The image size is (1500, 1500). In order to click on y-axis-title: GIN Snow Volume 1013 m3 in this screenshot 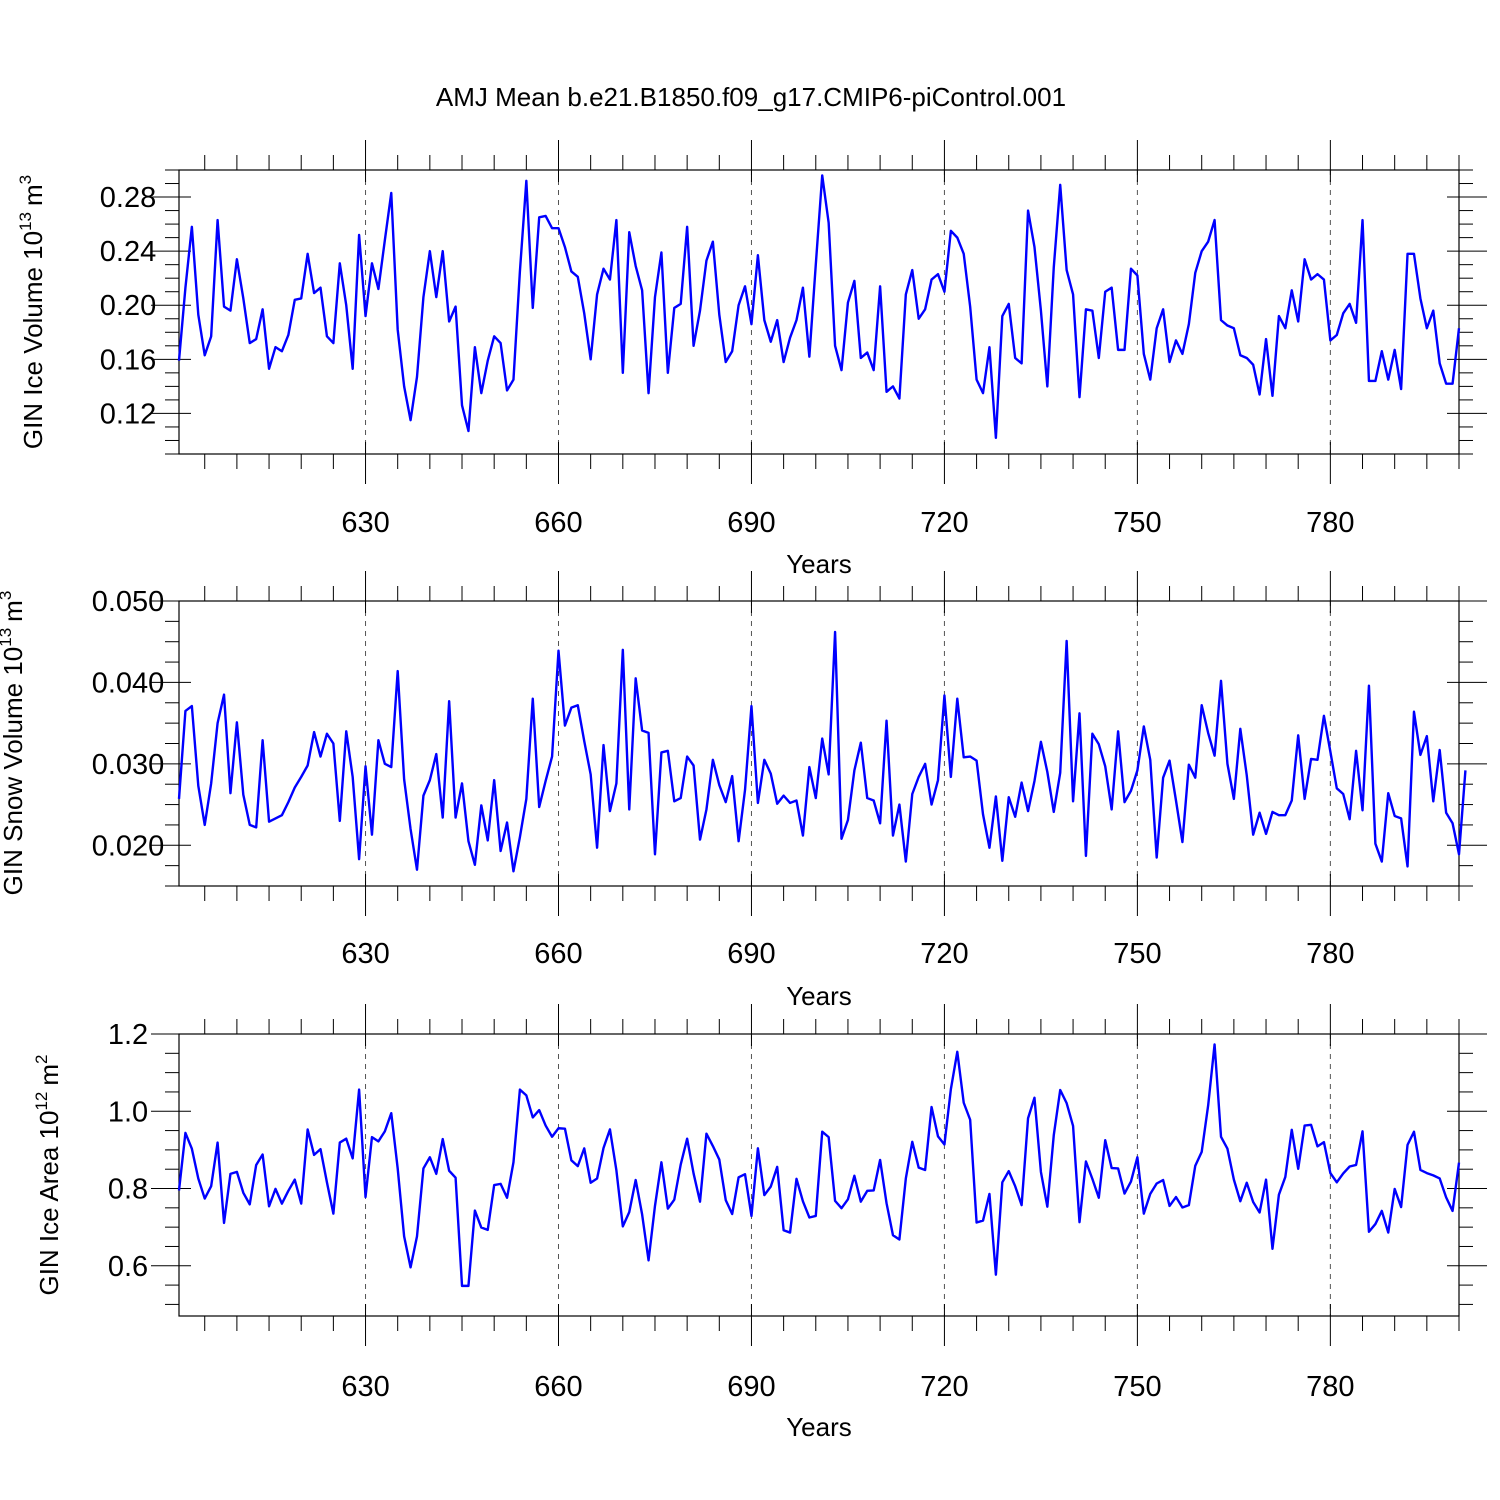, I will do `click(14, 743)`.